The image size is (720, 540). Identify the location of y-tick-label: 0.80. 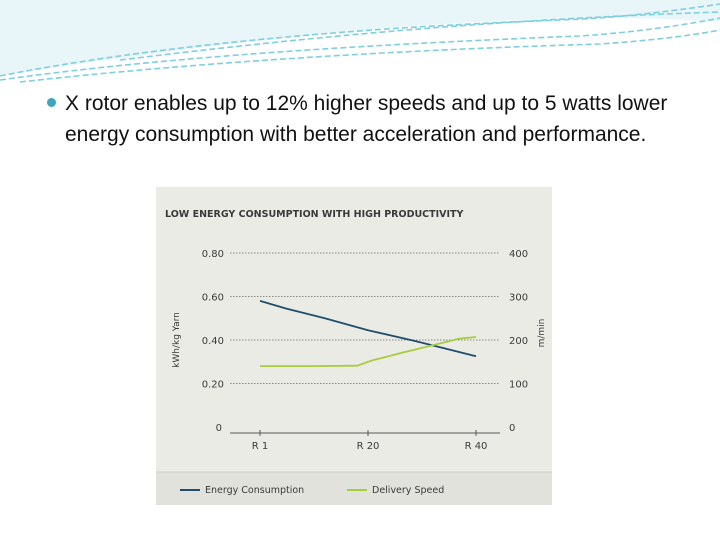
(213, 254).